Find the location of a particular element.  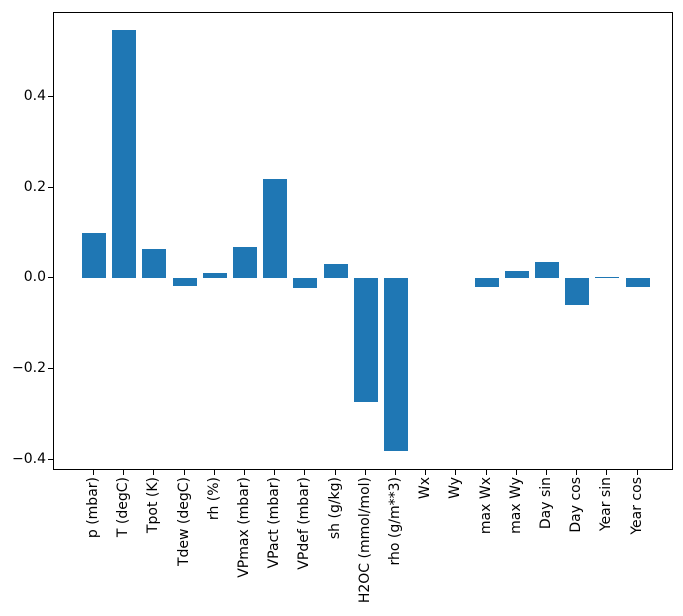

x-tick-label: VPdef (mbar) is located at coordinates (304, 523).